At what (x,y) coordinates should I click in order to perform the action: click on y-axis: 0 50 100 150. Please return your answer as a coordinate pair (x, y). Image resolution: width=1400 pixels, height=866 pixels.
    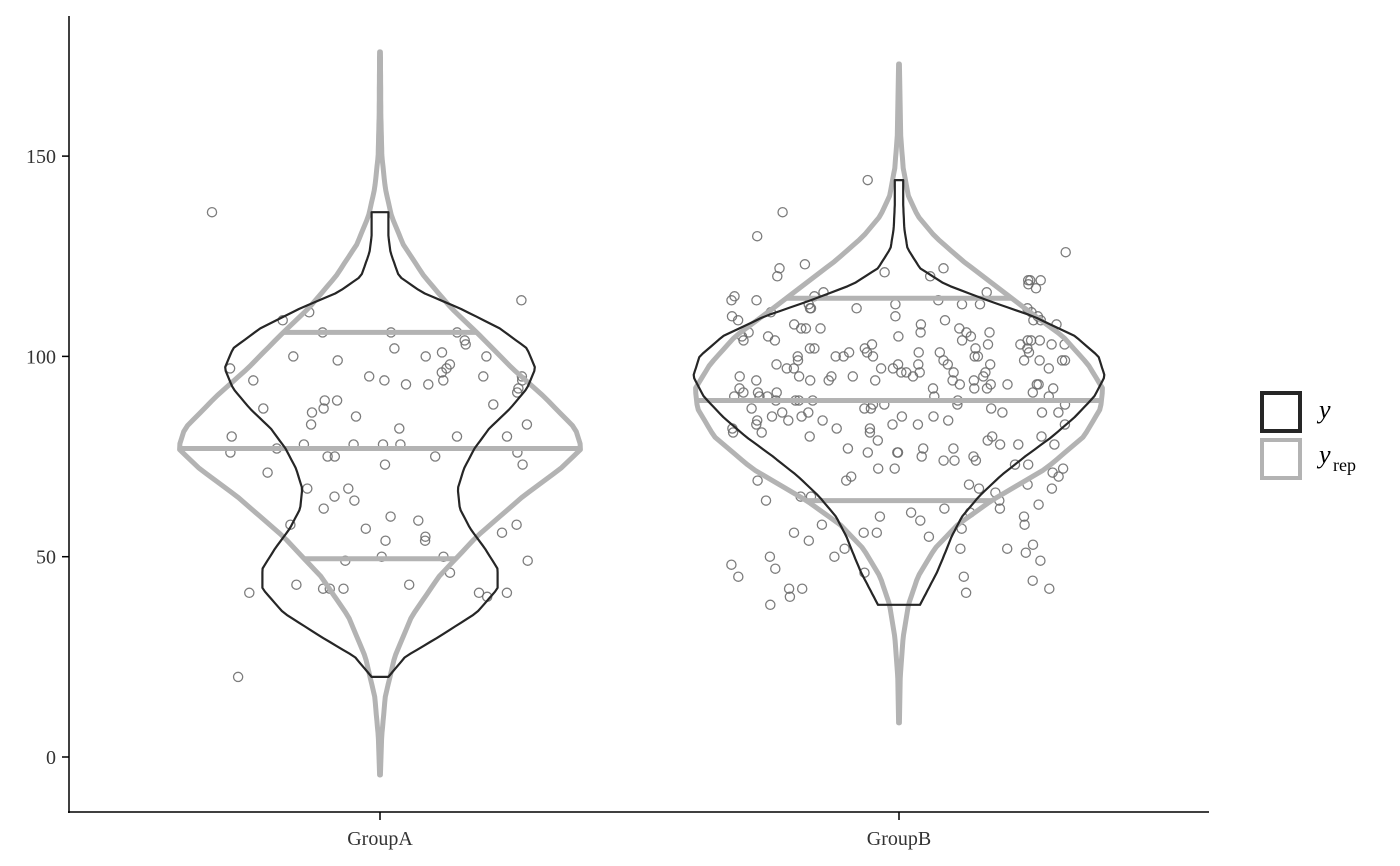
    Looking at the image, I should click on (48, 414).